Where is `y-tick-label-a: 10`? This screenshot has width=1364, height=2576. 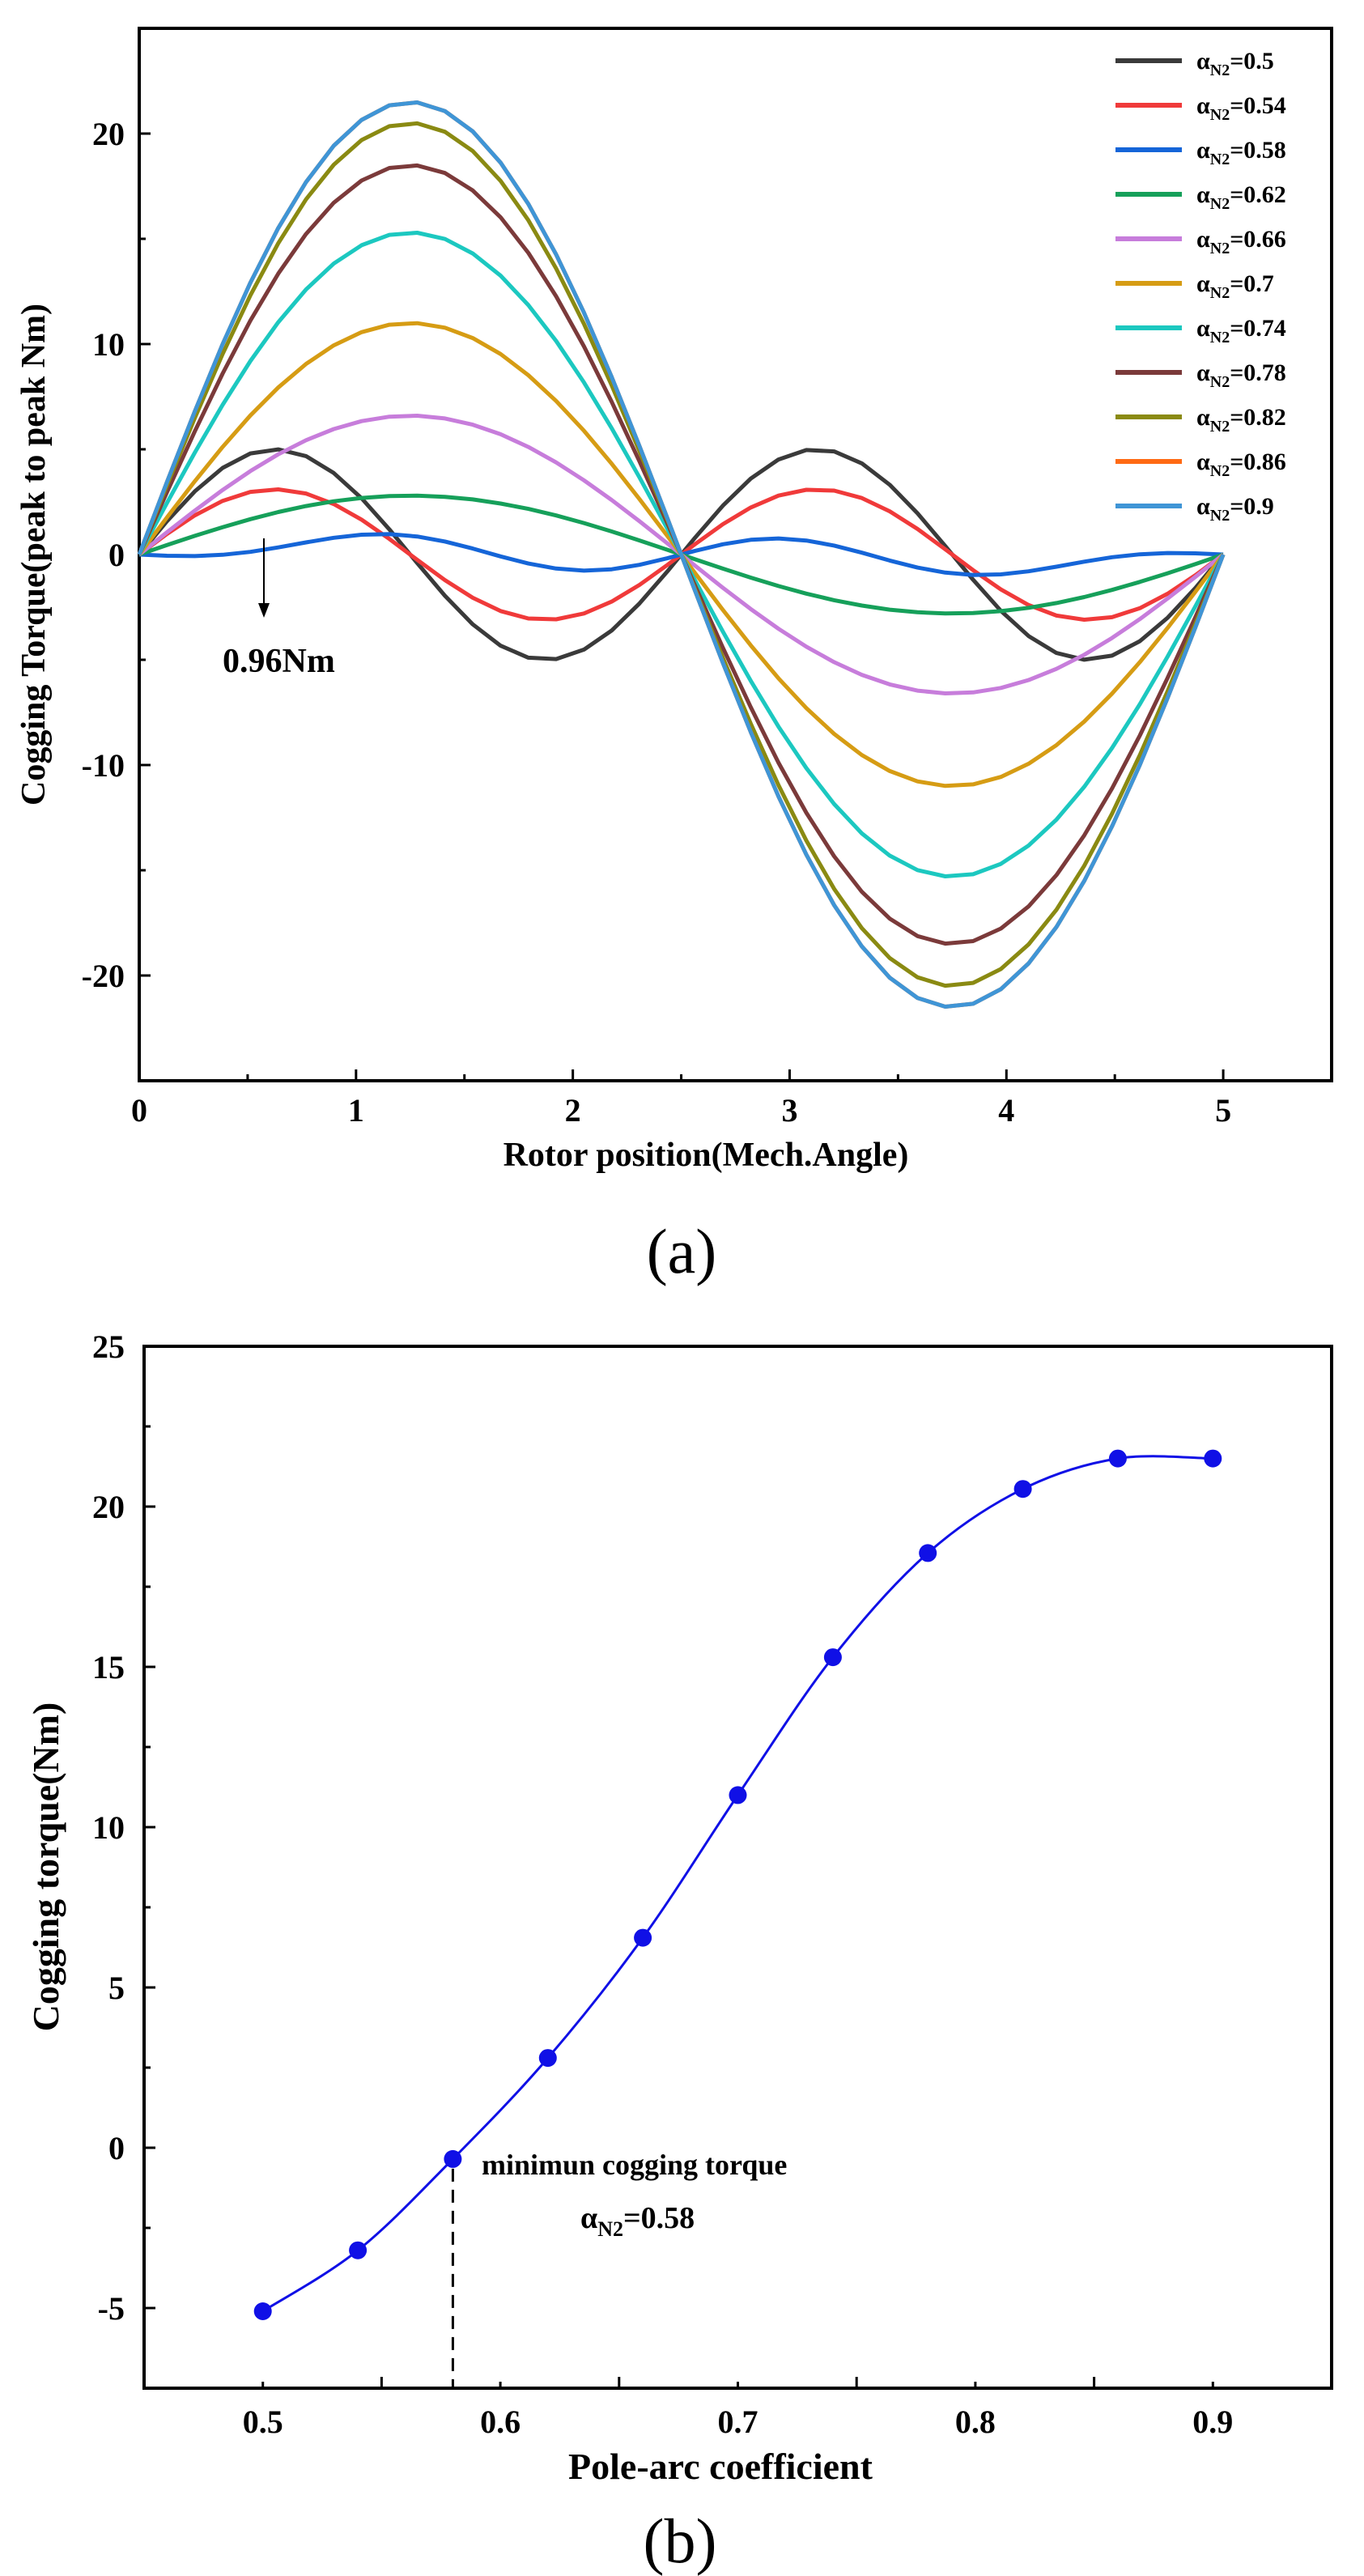
y-tick-label-a: 10 is located at coordinates (108, 344).